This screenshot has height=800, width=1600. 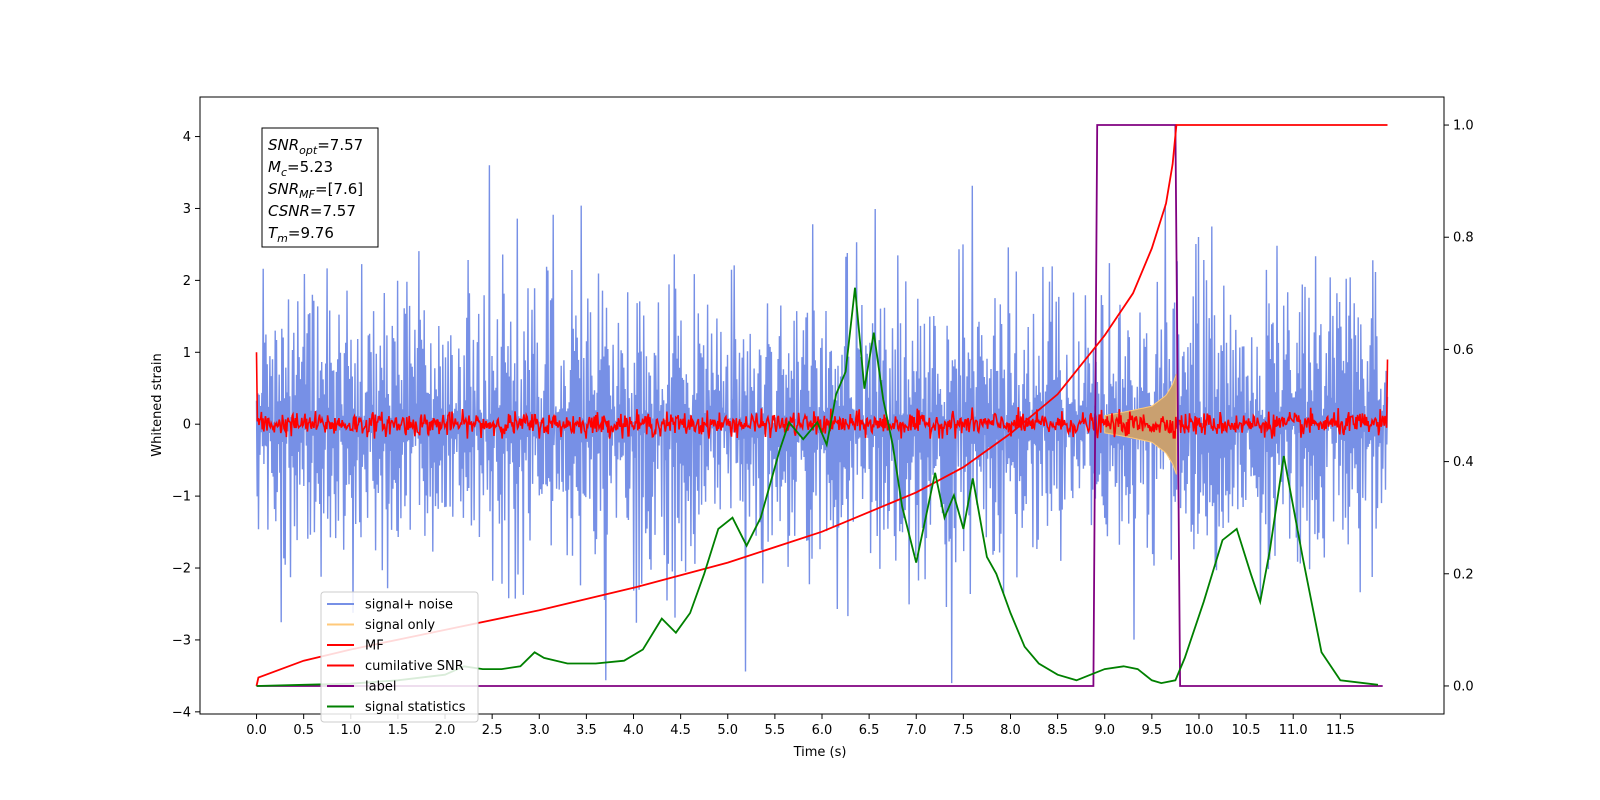 I want to click on x-tick-label: 3.0, so click(x=539, y=730).